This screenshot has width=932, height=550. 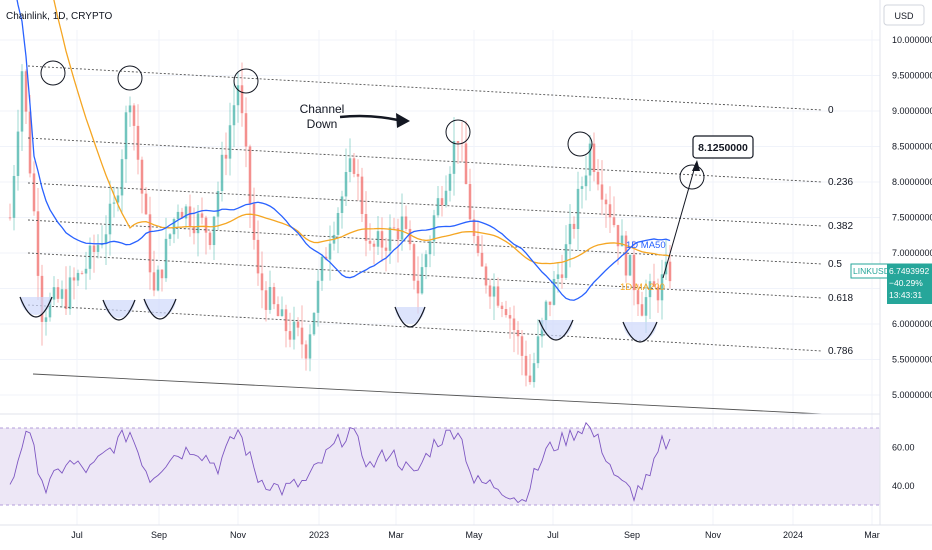 I want to click on currency-button: USD, so click(x=904, y=15).